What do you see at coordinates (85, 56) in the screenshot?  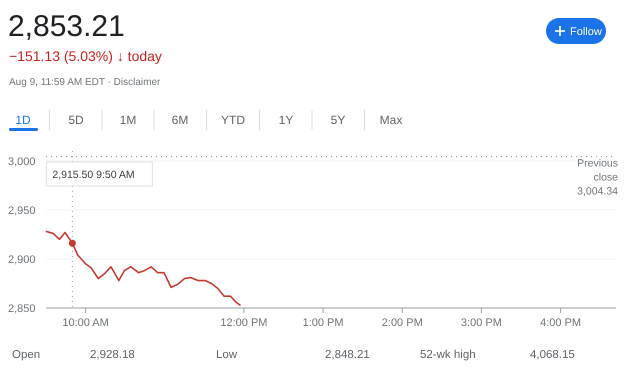 I see `chart-subtitle: −151.13 (5.03%) ↓ today` at bounding box center [85, 56].